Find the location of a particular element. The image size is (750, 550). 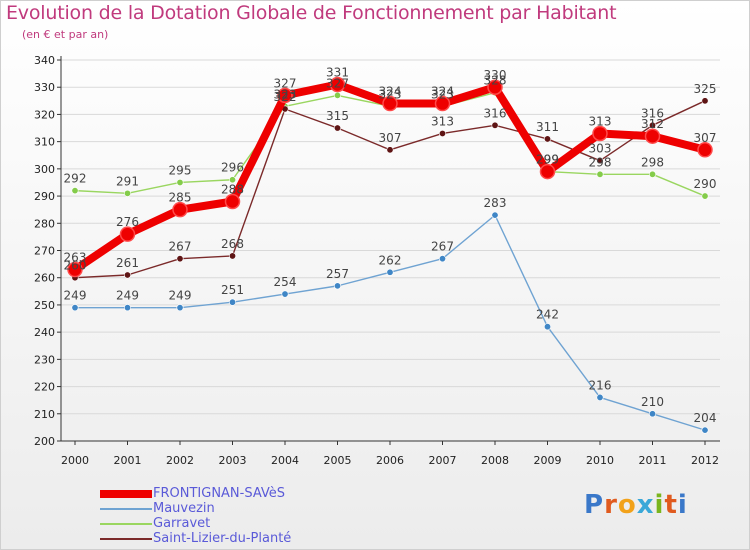

data-label: 322 is located at coordinates (285, 97).